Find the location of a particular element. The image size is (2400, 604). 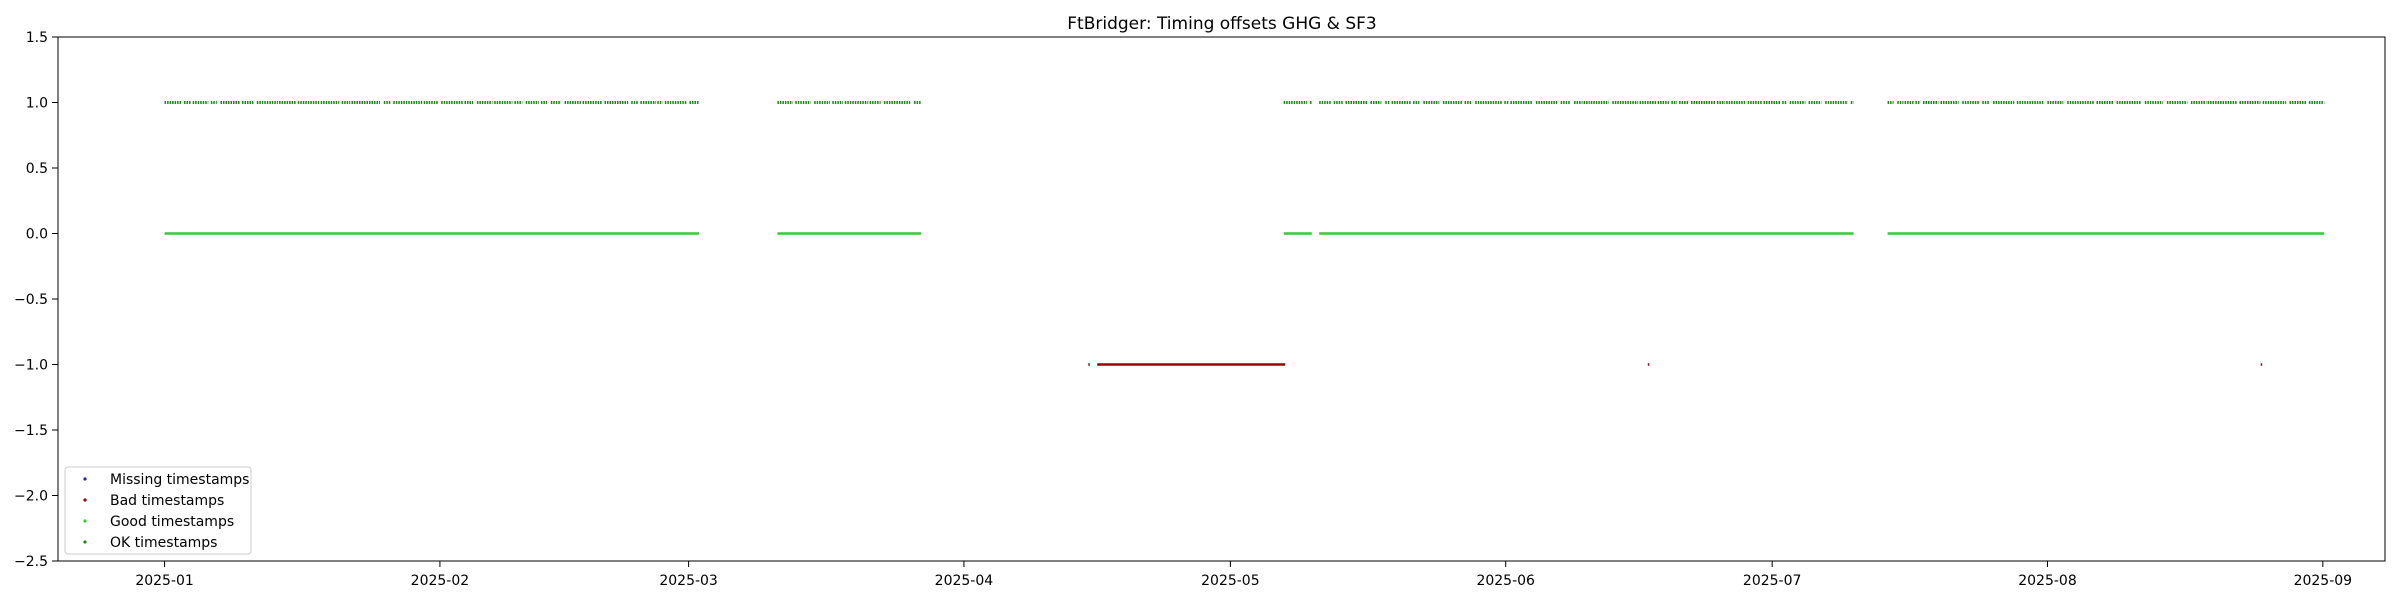

y-axis: 1.5 1.0 0.5 0.0 −0.5 −1.0 −1.5 −2.0 −2.5 is located at coordinates (36, 300).